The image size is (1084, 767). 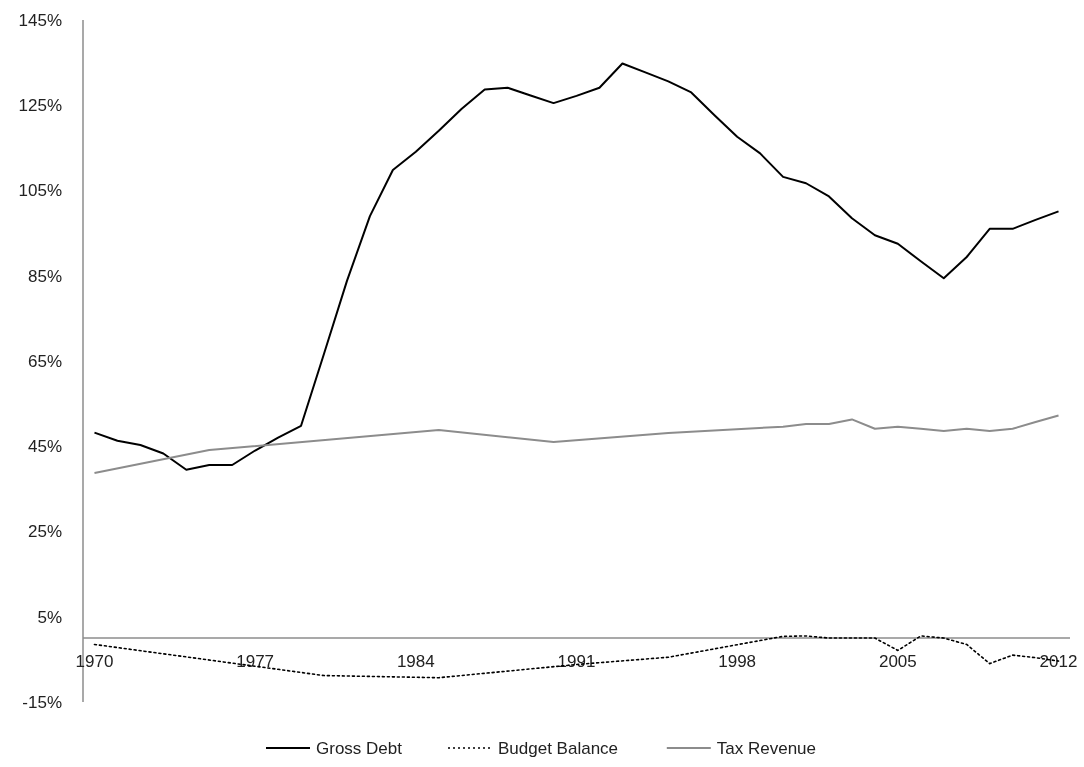 I want to click on legend-label: Budget Balance, so click(x=558, y=748).